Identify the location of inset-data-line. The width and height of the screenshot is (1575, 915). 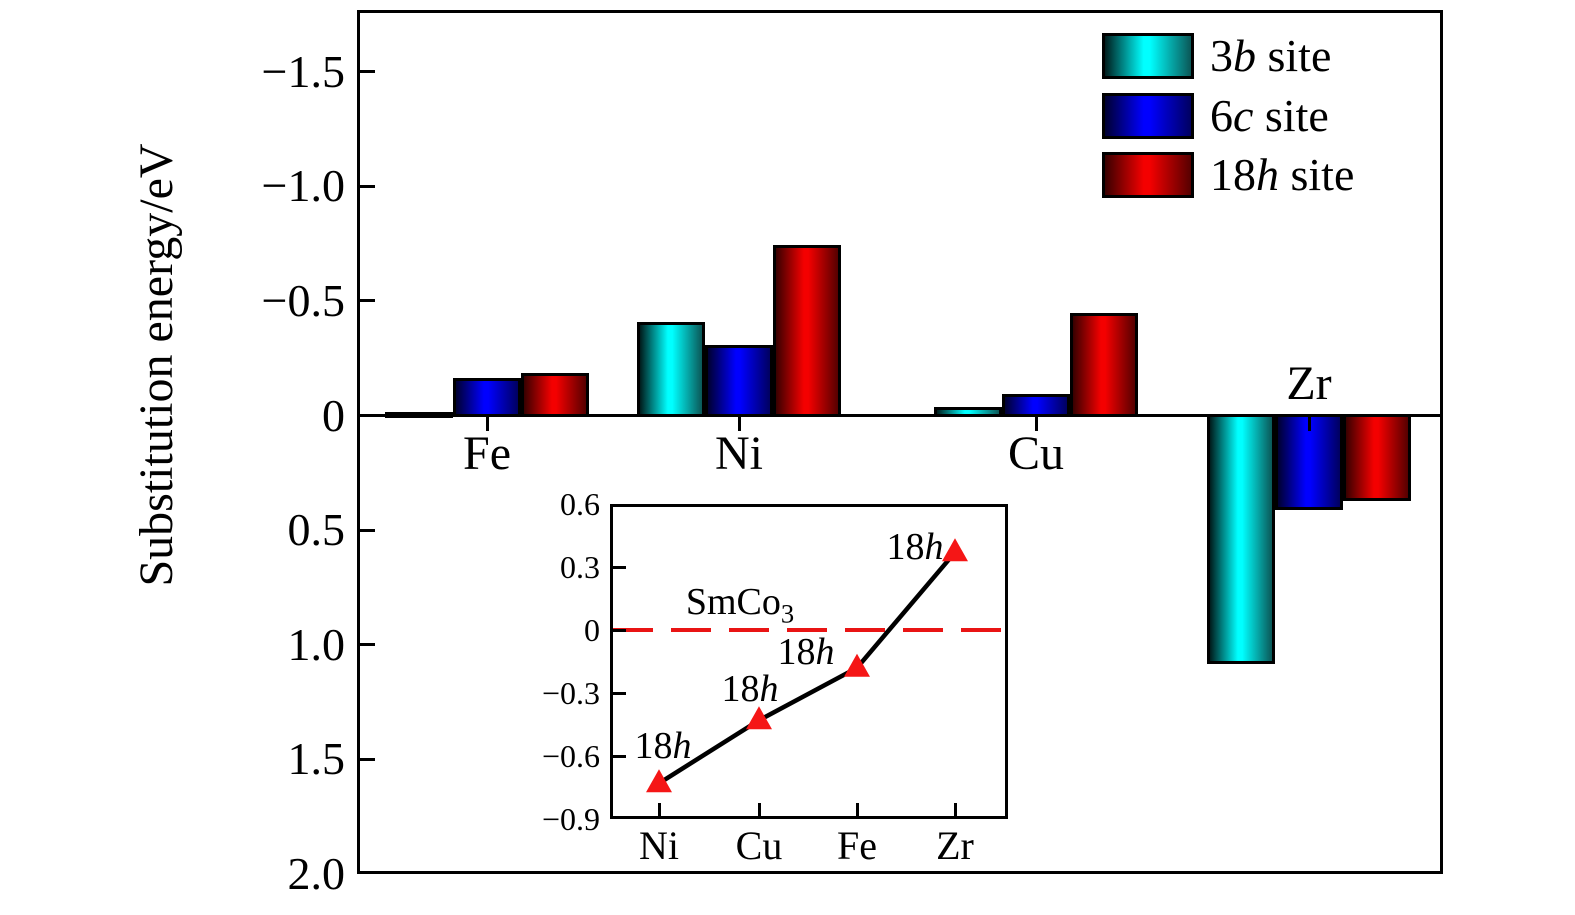
(807, 668).